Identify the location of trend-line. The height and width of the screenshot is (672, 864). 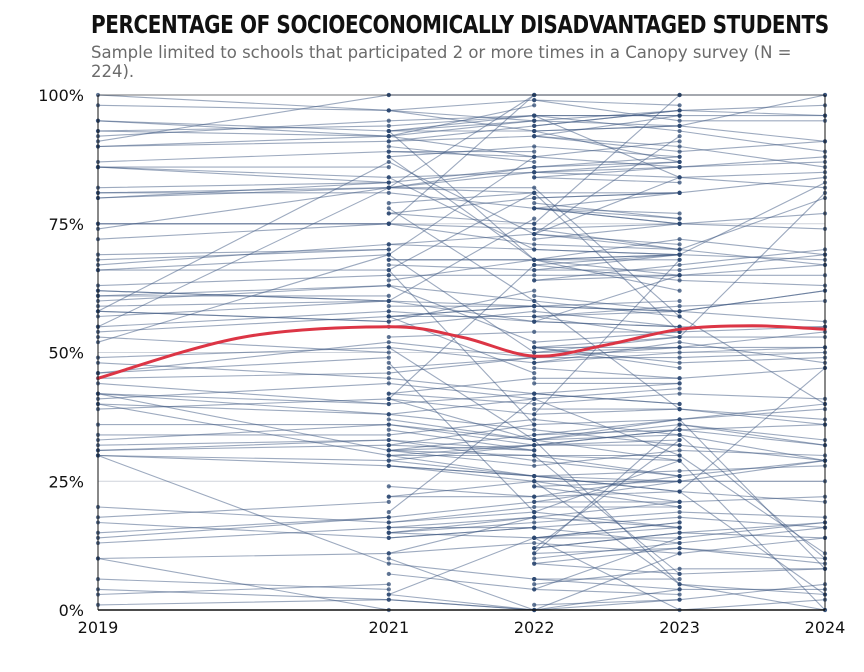
(461, 352).